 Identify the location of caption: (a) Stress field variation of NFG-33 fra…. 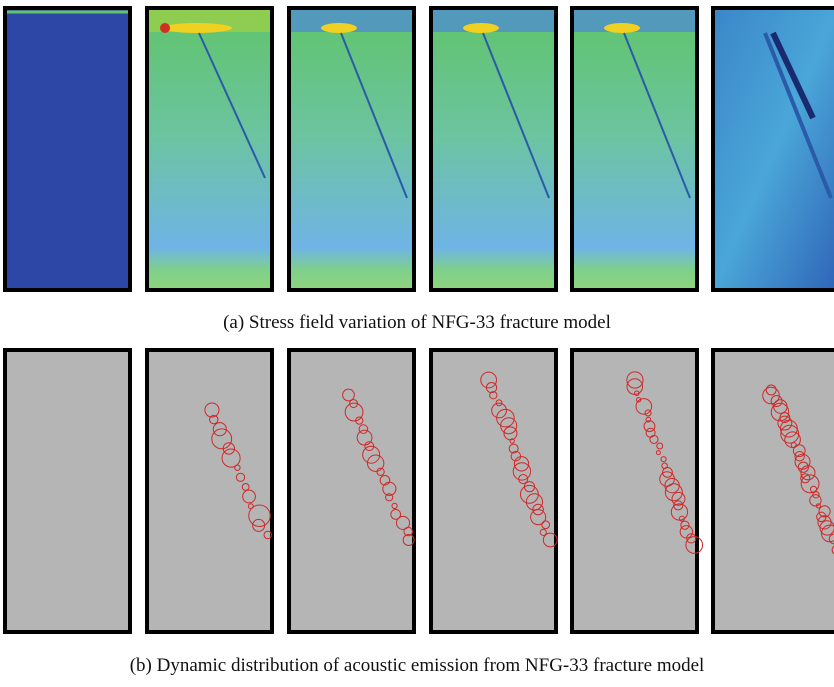
(417, 322).